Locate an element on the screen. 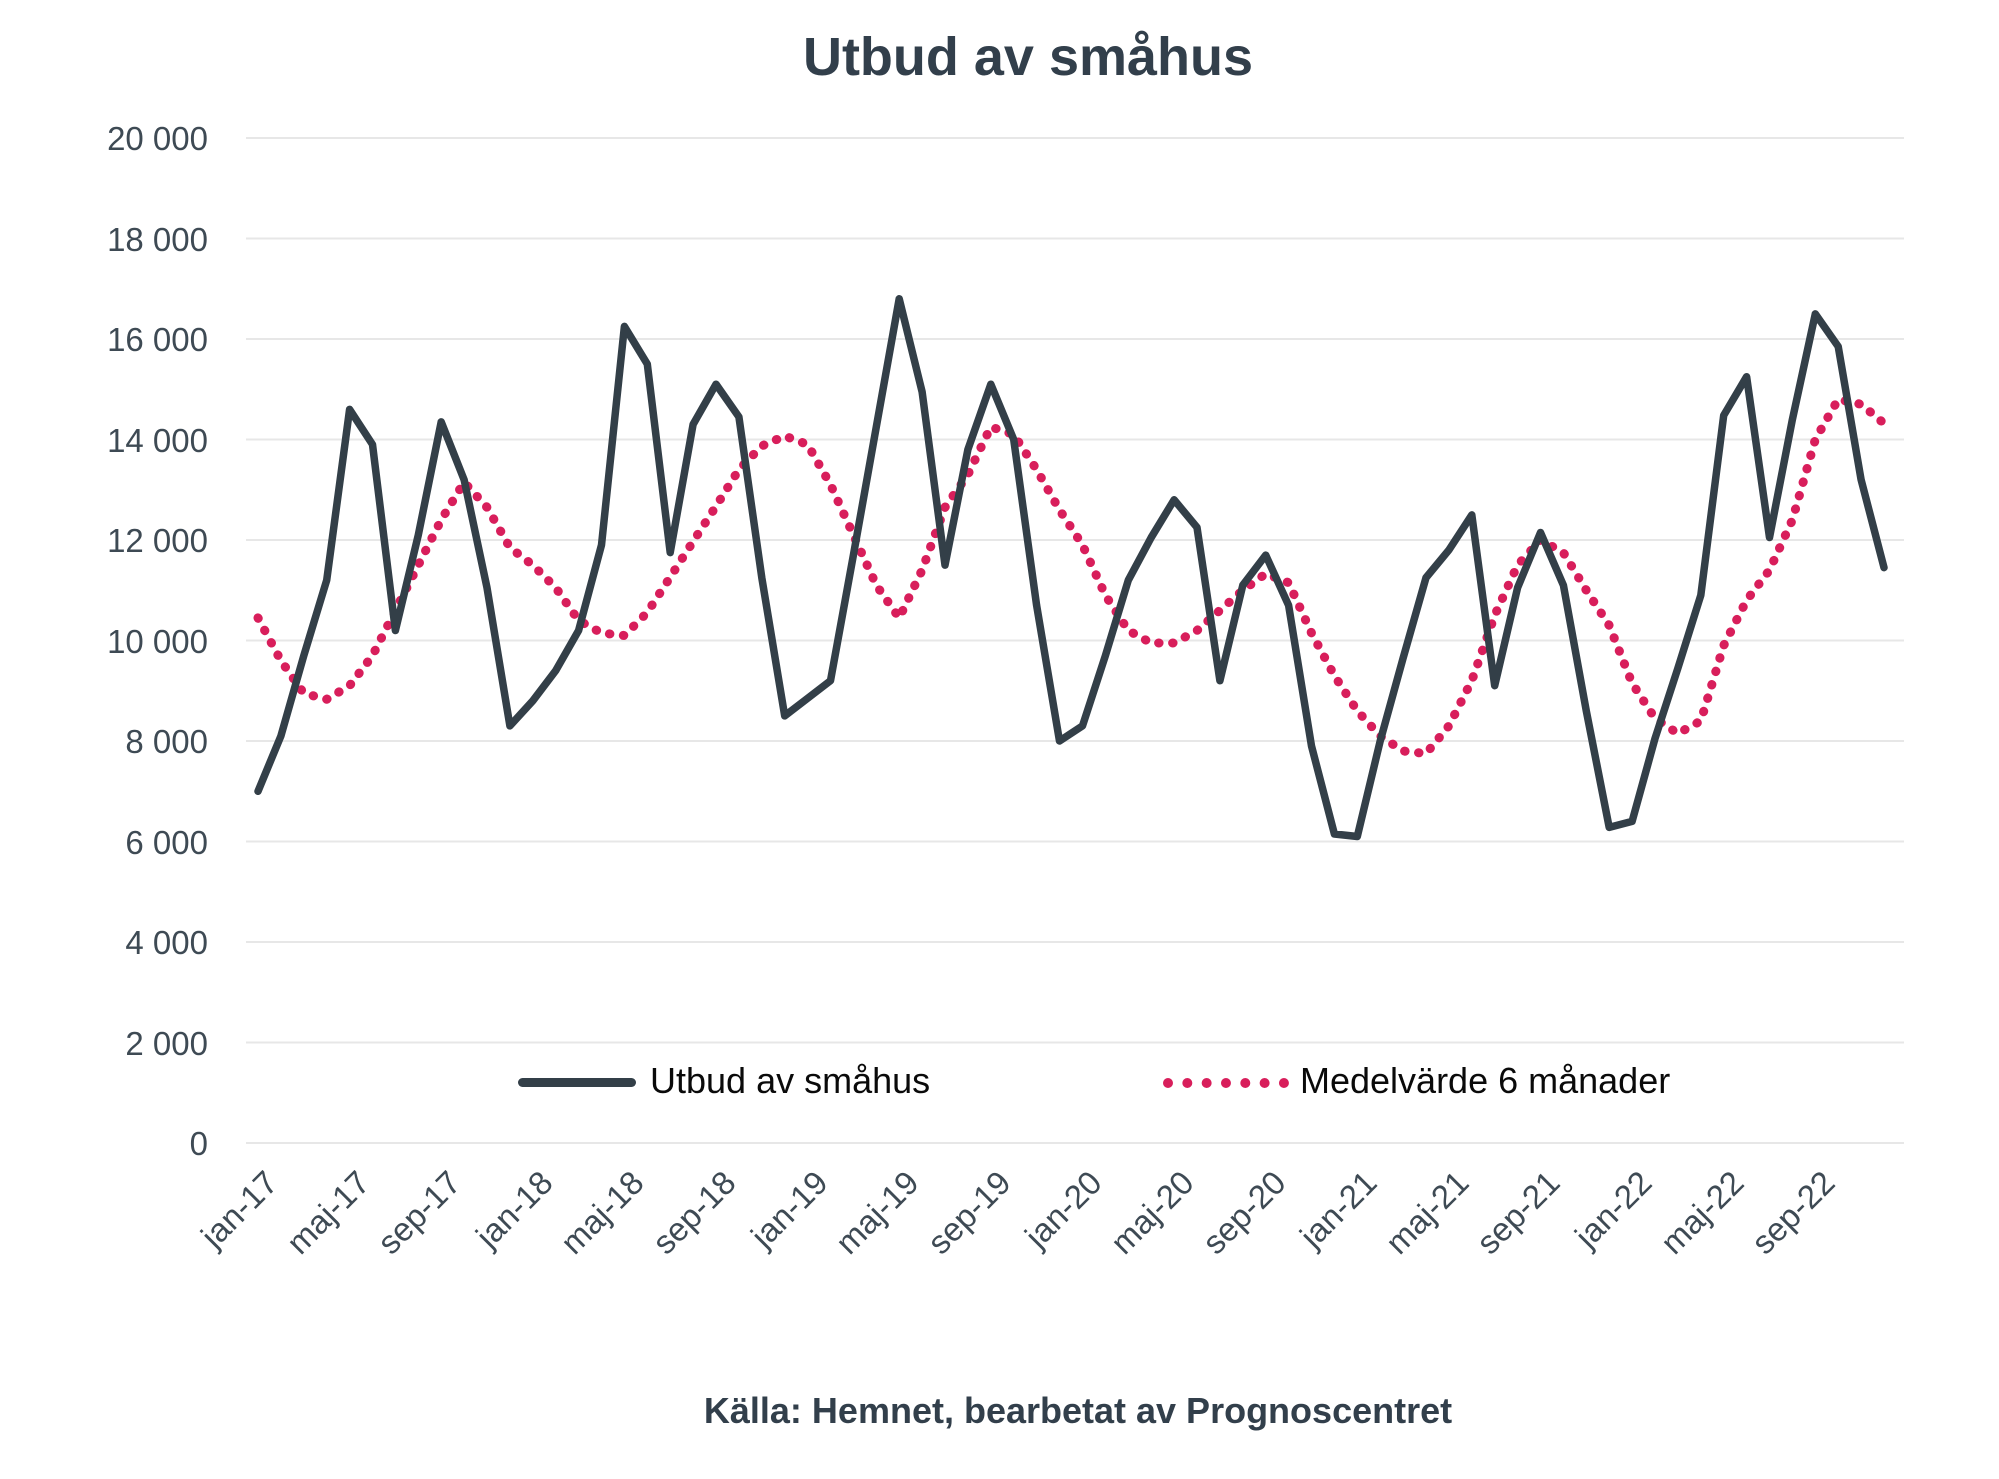 The width and height of the screenshot is (1999, 1479). y-tick-label-20000: 20 000 is located at coordinates (157, 138).